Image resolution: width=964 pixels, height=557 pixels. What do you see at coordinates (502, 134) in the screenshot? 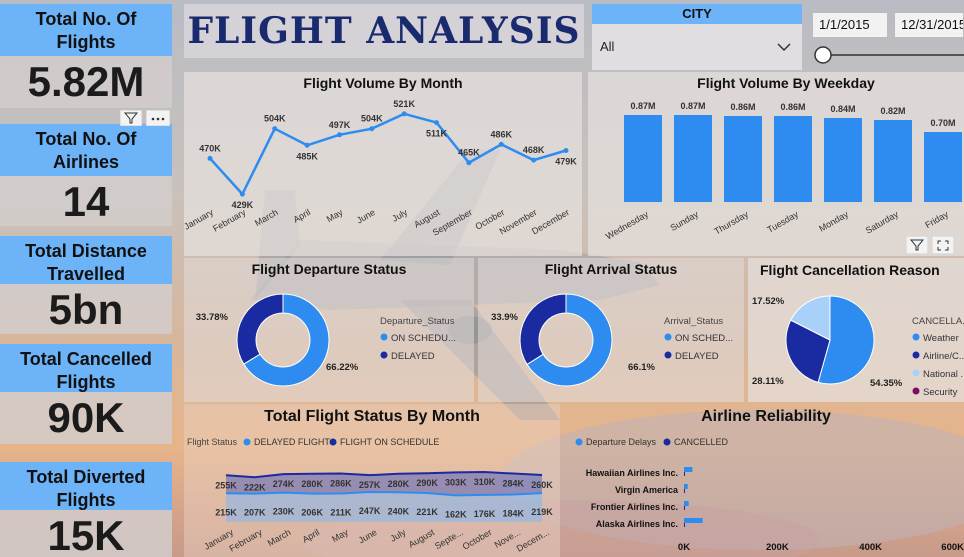
I see `data-label: 486K` at bounding box center [502, 134].